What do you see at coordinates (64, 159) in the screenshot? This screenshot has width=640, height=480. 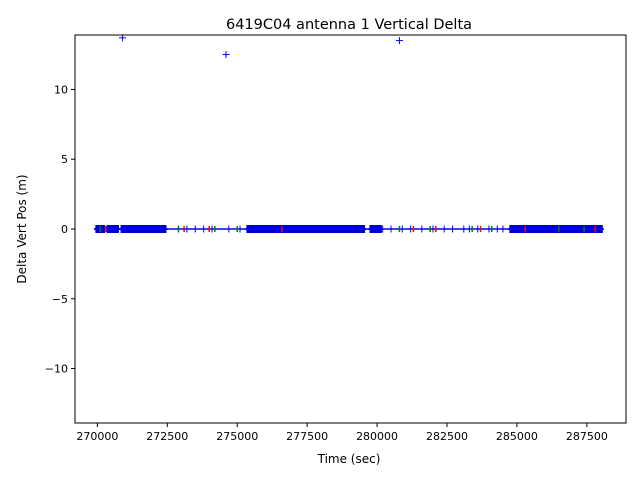 I see `y-tick-label: 5` at bounding box center [64, 159].